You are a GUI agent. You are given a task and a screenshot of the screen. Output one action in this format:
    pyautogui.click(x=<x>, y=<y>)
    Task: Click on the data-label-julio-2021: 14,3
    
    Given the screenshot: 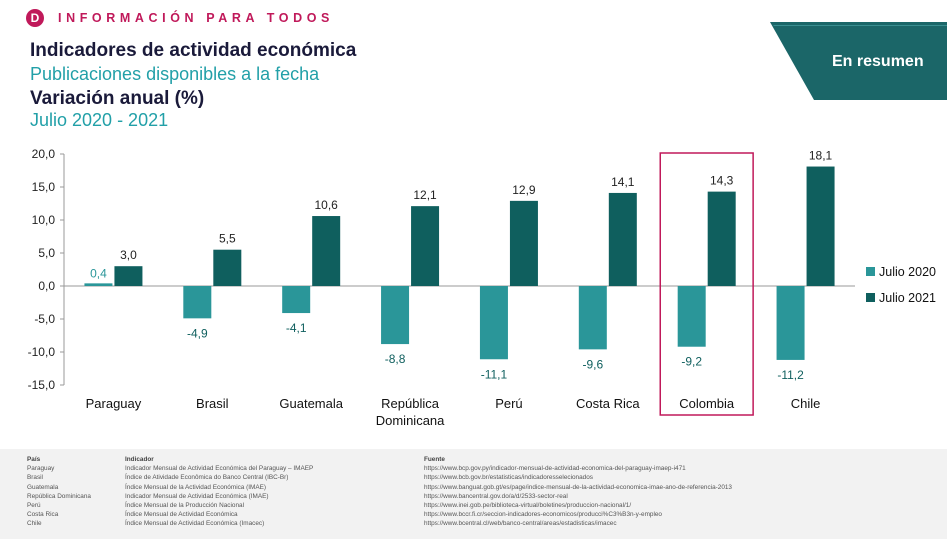 What is the action you would take?
    pyautogui.click(x=722, y=181)
    